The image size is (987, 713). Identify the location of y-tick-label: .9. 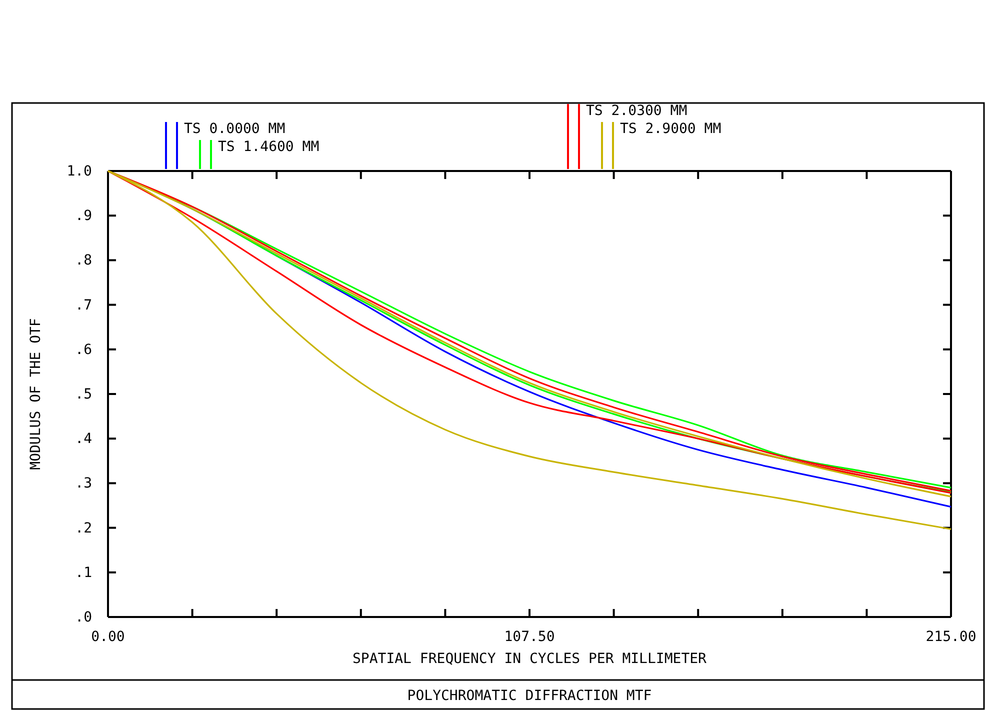
(83, 216).